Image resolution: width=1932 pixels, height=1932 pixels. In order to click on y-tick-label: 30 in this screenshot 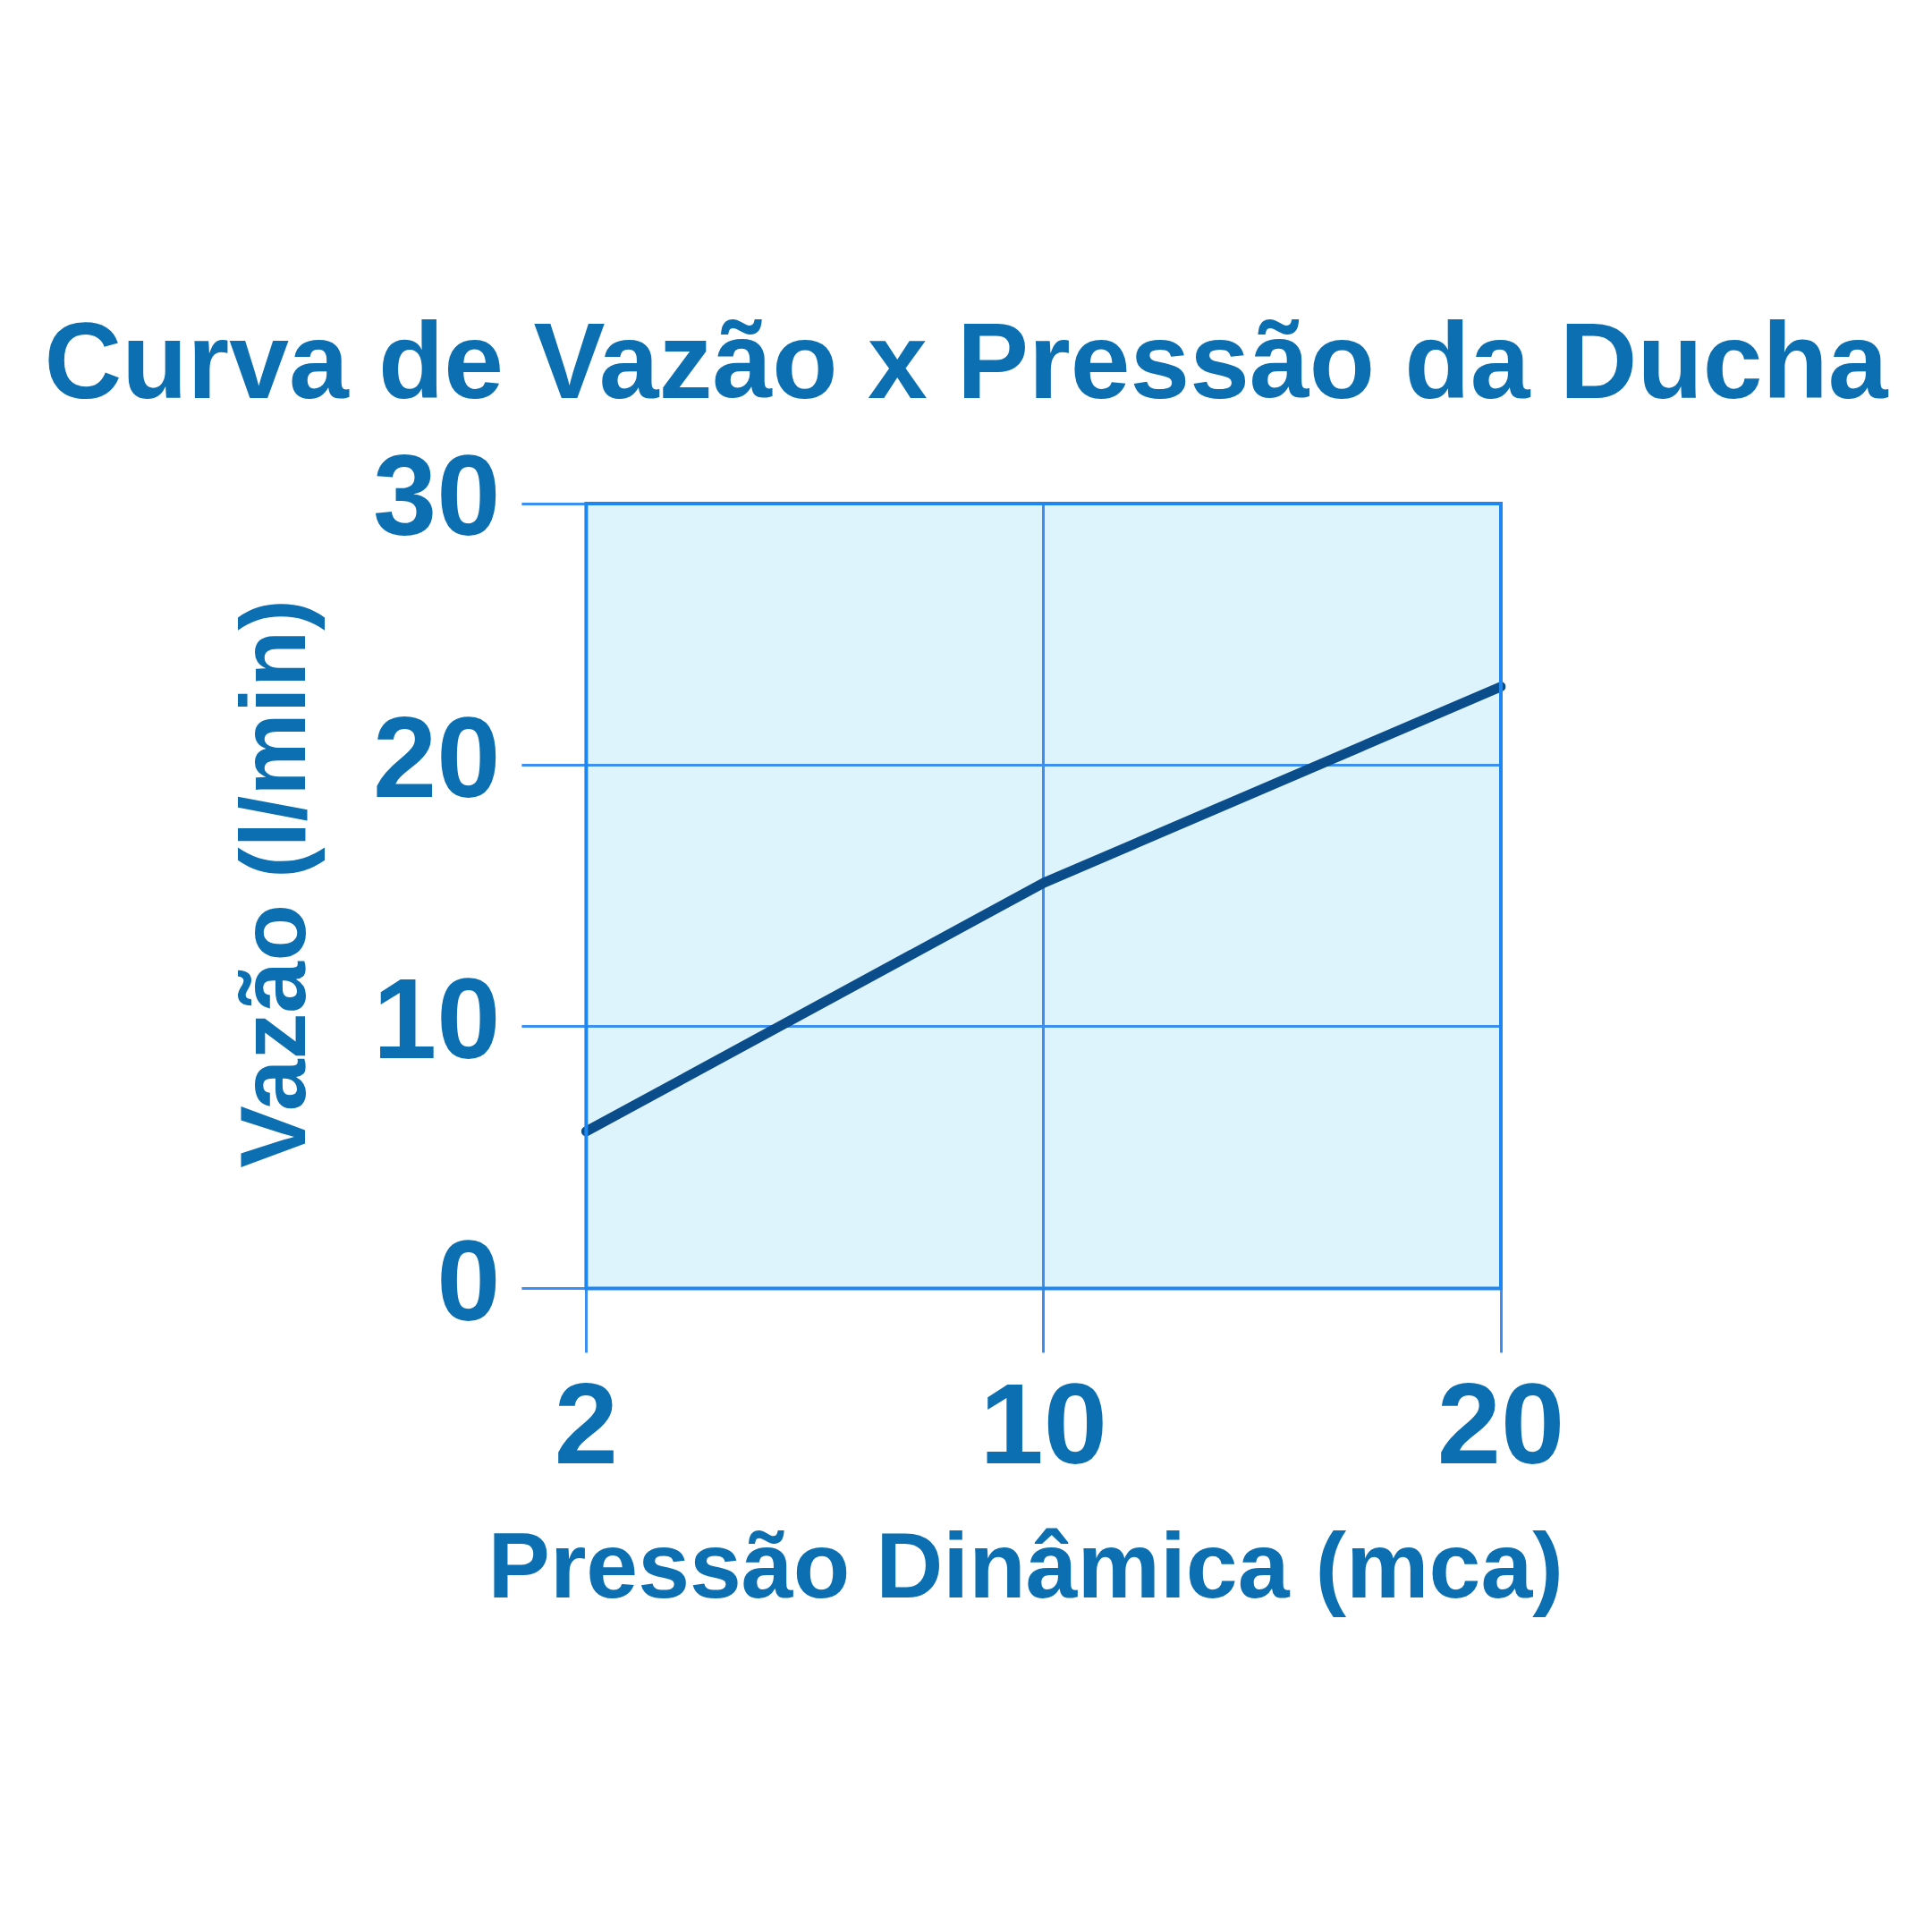, I will do `click(437, 495)`.